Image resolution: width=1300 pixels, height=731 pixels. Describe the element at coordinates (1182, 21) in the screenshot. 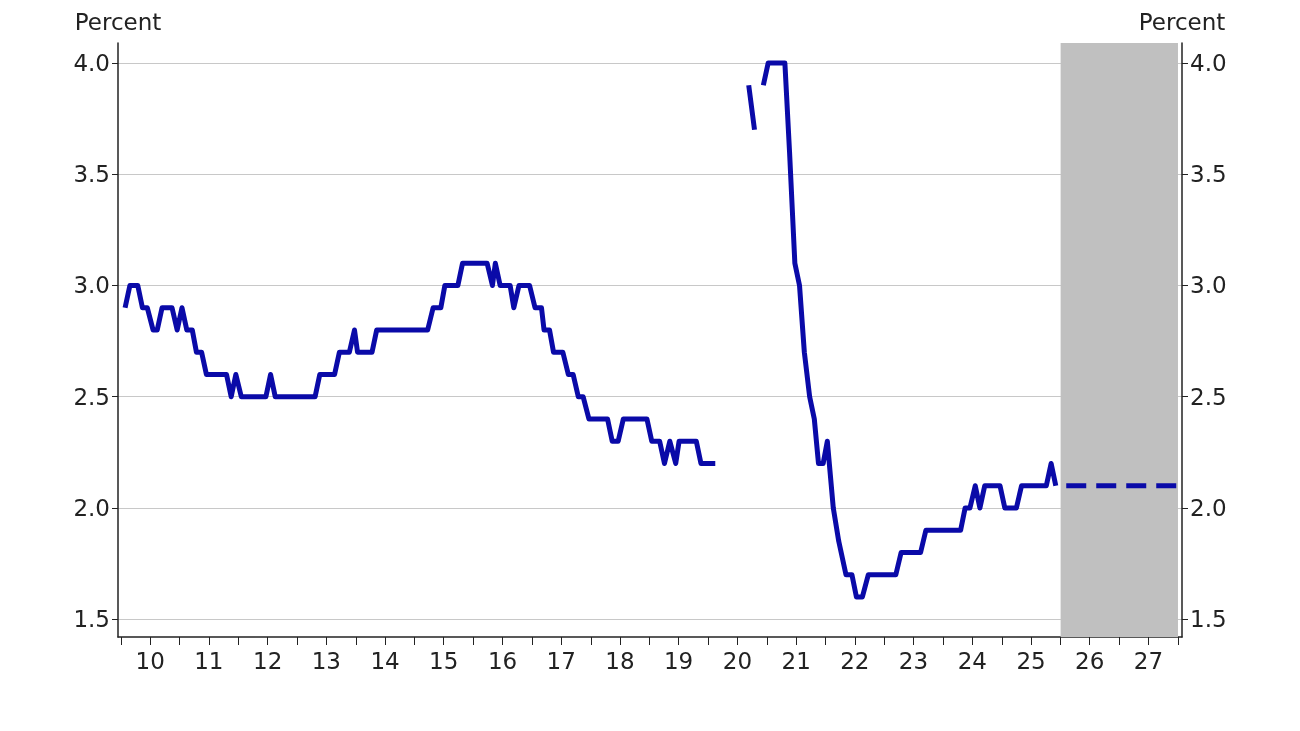

I see `y2-axis-title: Percent` at that location.